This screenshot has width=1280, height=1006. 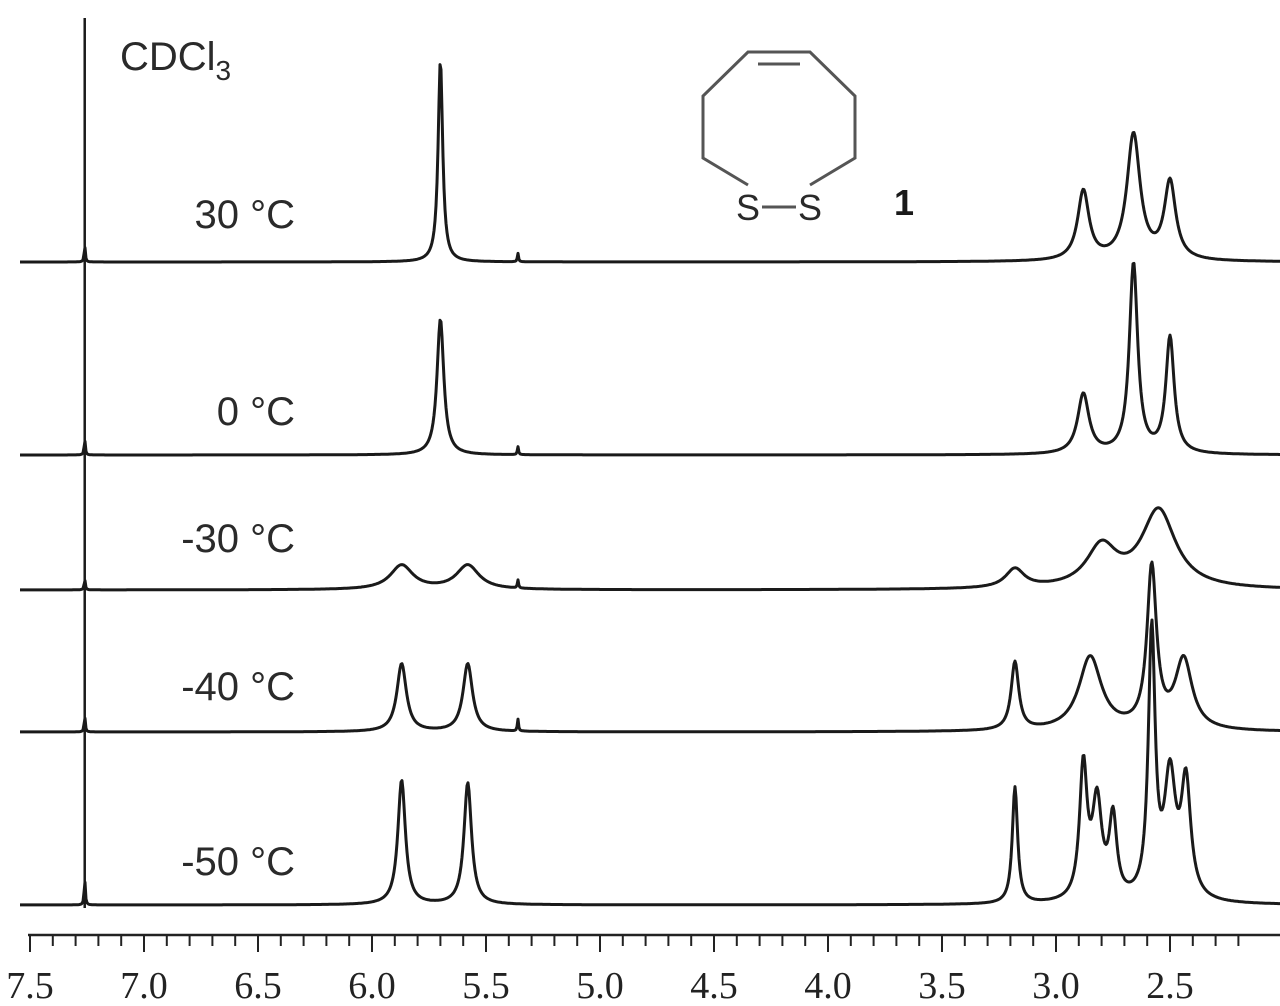 I want to click on tick-label: 4.0, so click(x=828, y=985).